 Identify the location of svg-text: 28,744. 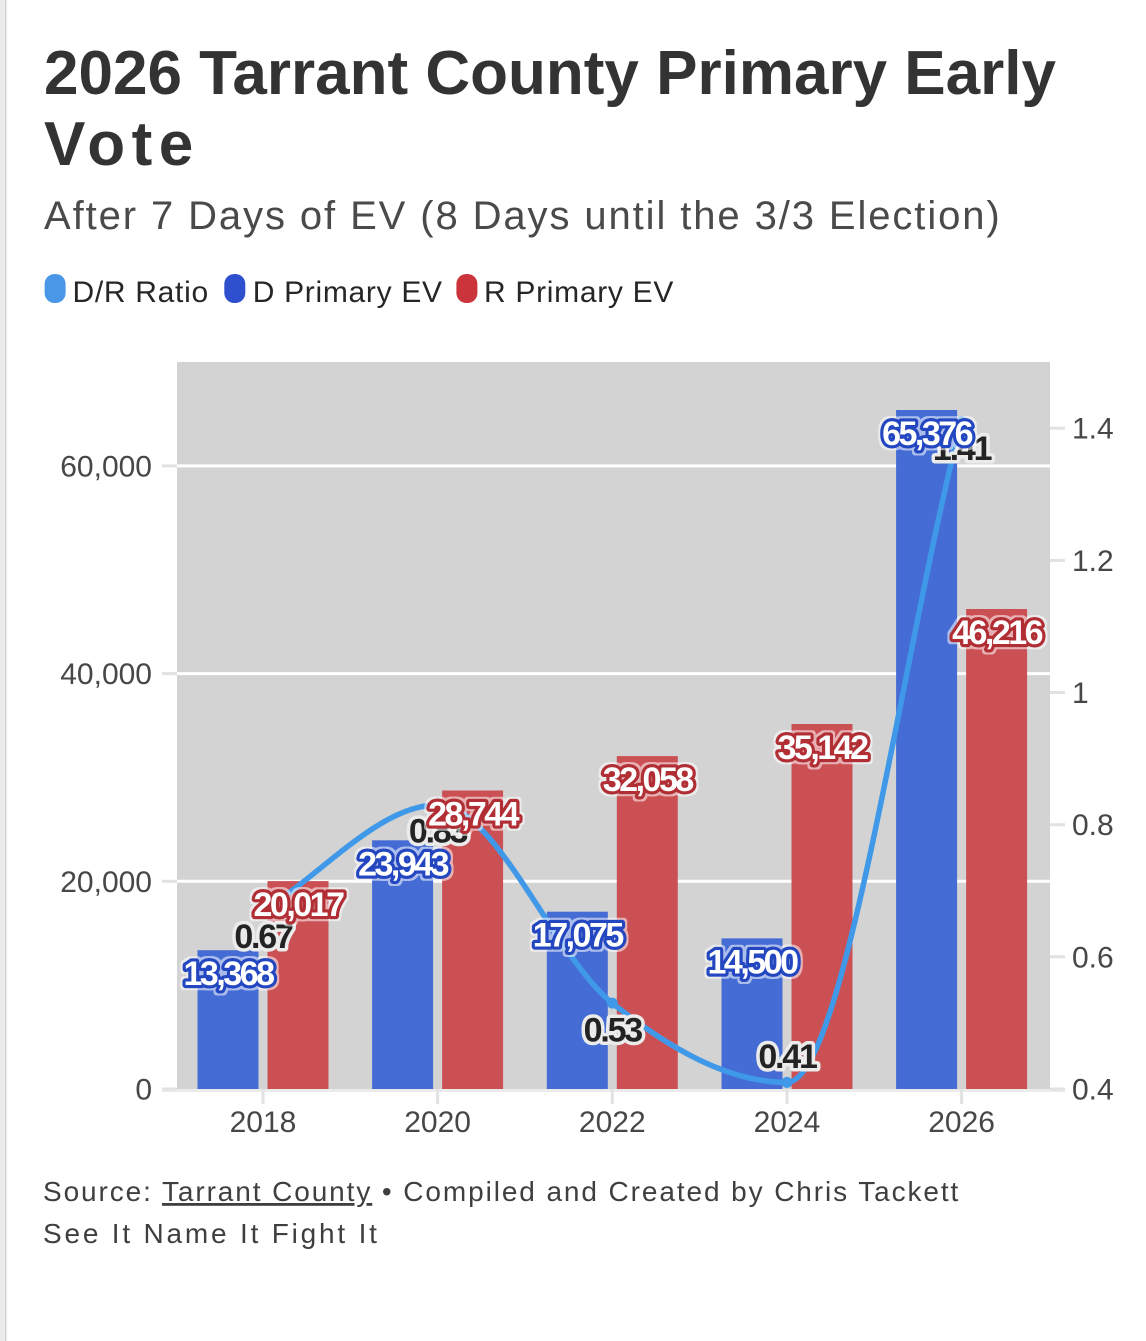
(474, 815).